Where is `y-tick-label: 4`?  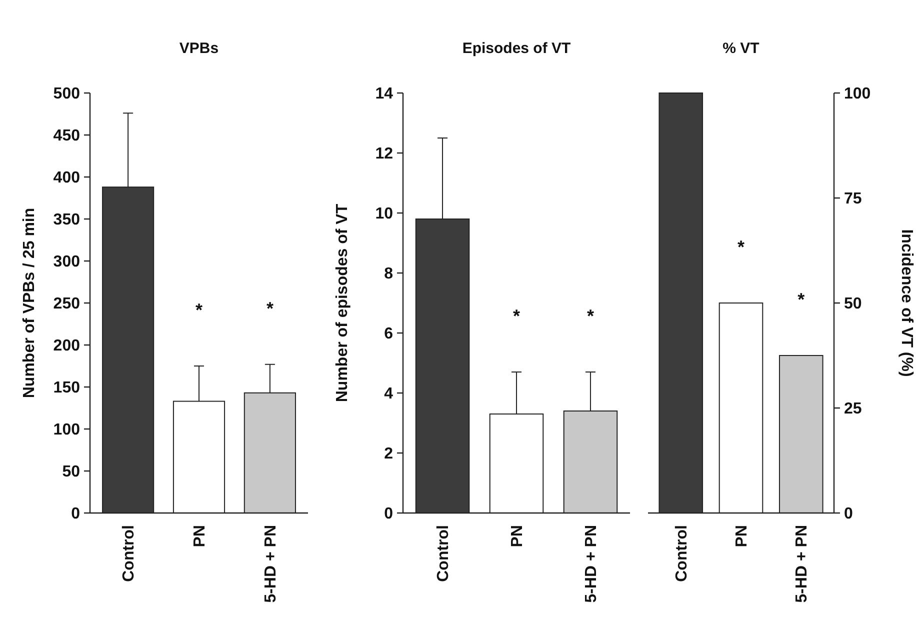 y-tick-label: 4 is located at coordinates (389, 394).